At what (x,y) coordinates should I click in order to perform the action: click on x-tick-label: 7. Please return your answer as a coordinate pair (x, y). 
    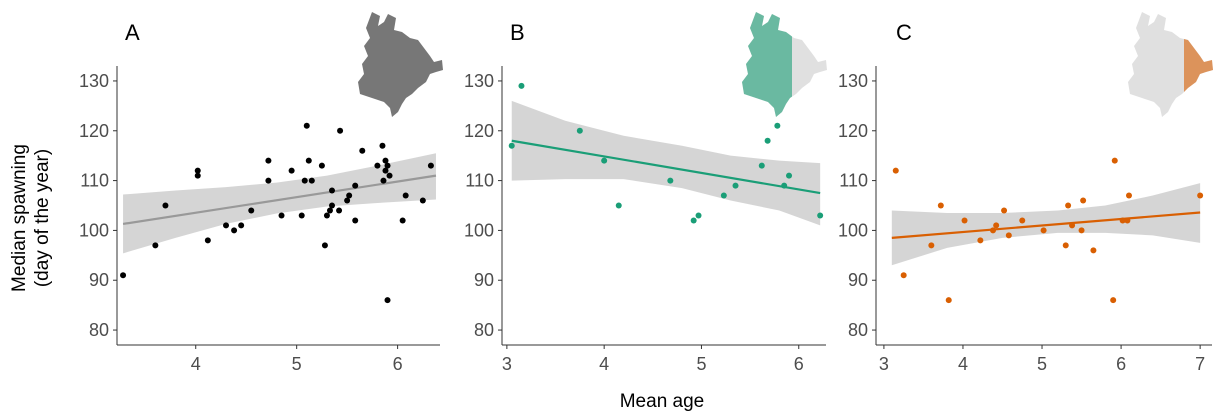
    Looking at the image, I should click on (1200, 364).